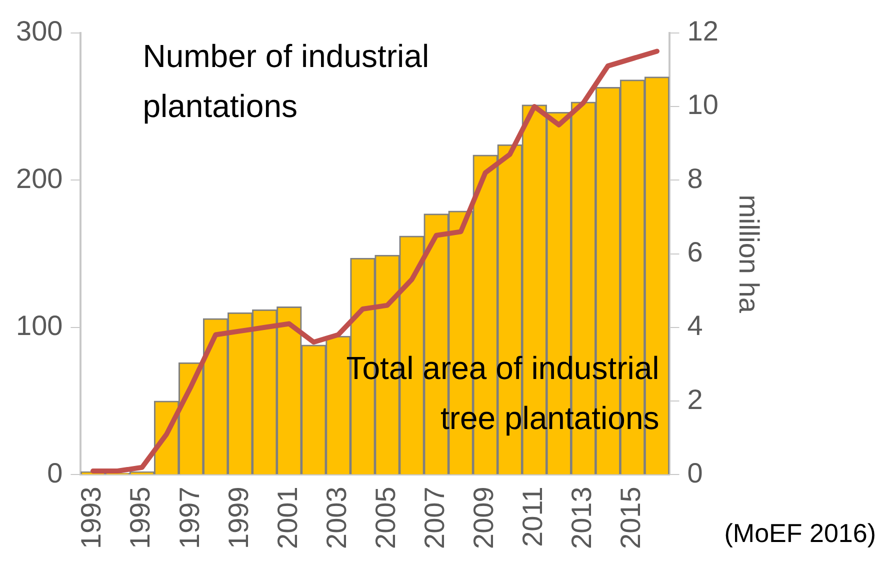  Describe the element at coordinates (582, 518) in the screenshot. I see `x-tick-label: 2013` at that location.